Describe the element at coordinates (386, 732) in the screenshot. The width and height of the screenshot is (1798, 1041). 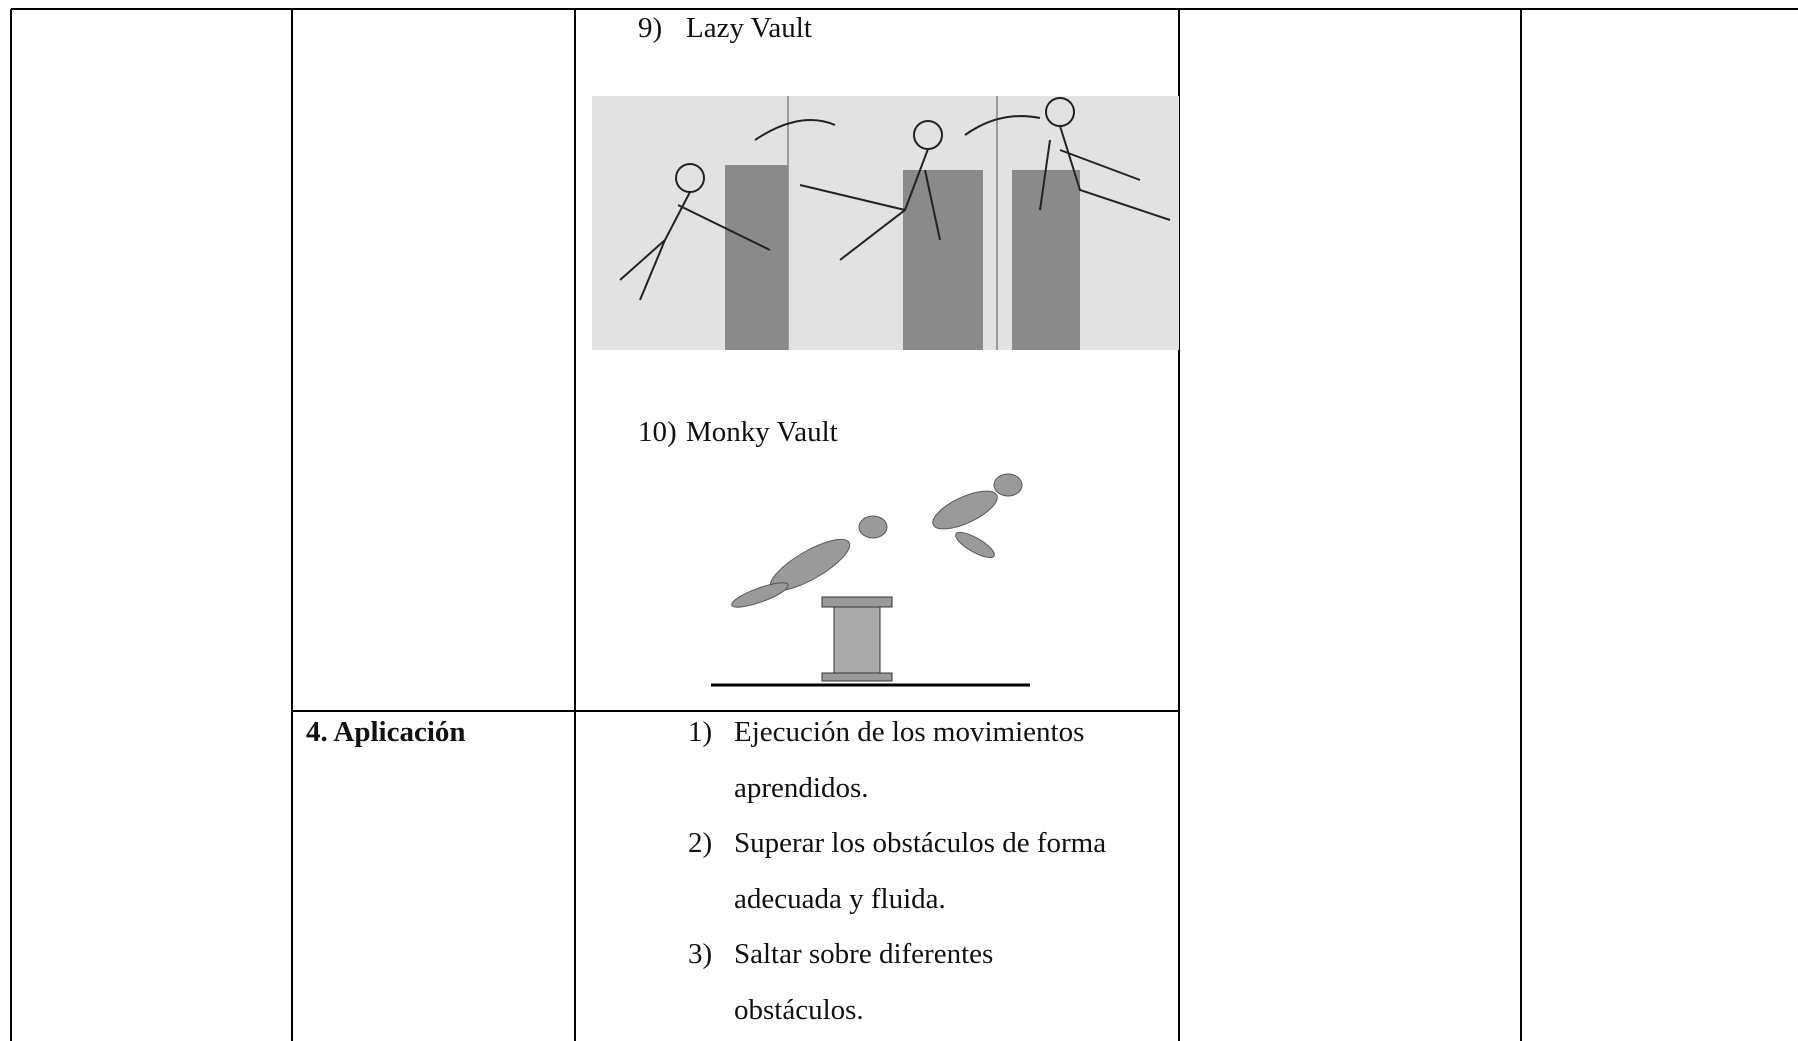
I see `row-heading: 4. Aplicación` at that location.